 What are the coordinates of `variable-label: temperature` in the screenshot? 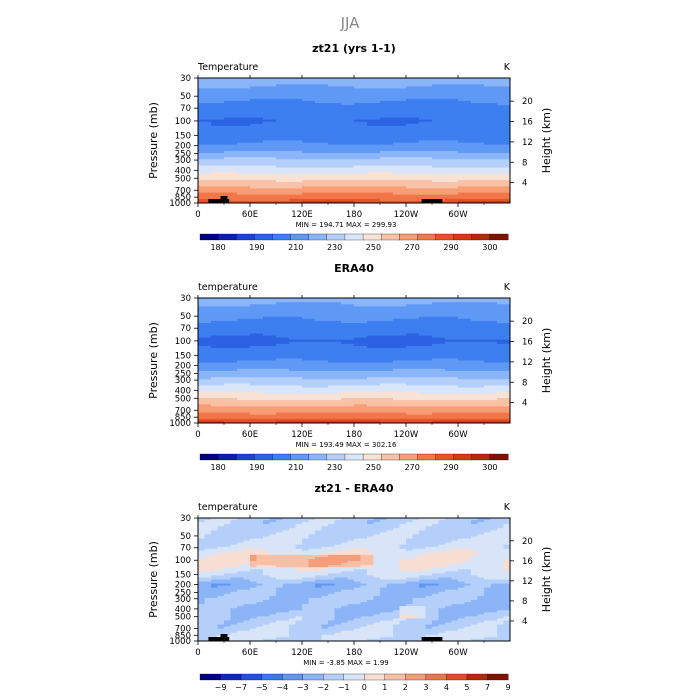 It's located at (228, 287).